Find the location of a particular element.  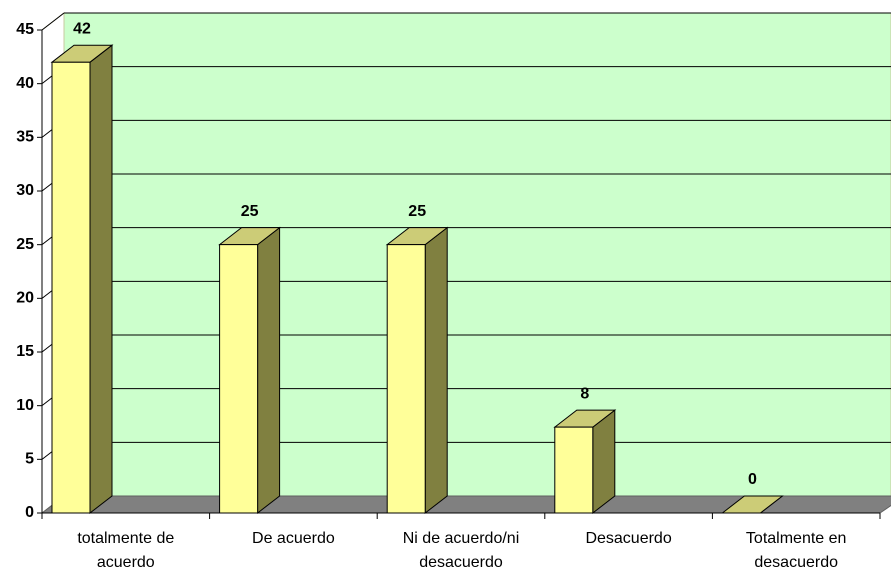

x-tick-label: Totalmente en desacuerdo is located at coordinates (796, 550).